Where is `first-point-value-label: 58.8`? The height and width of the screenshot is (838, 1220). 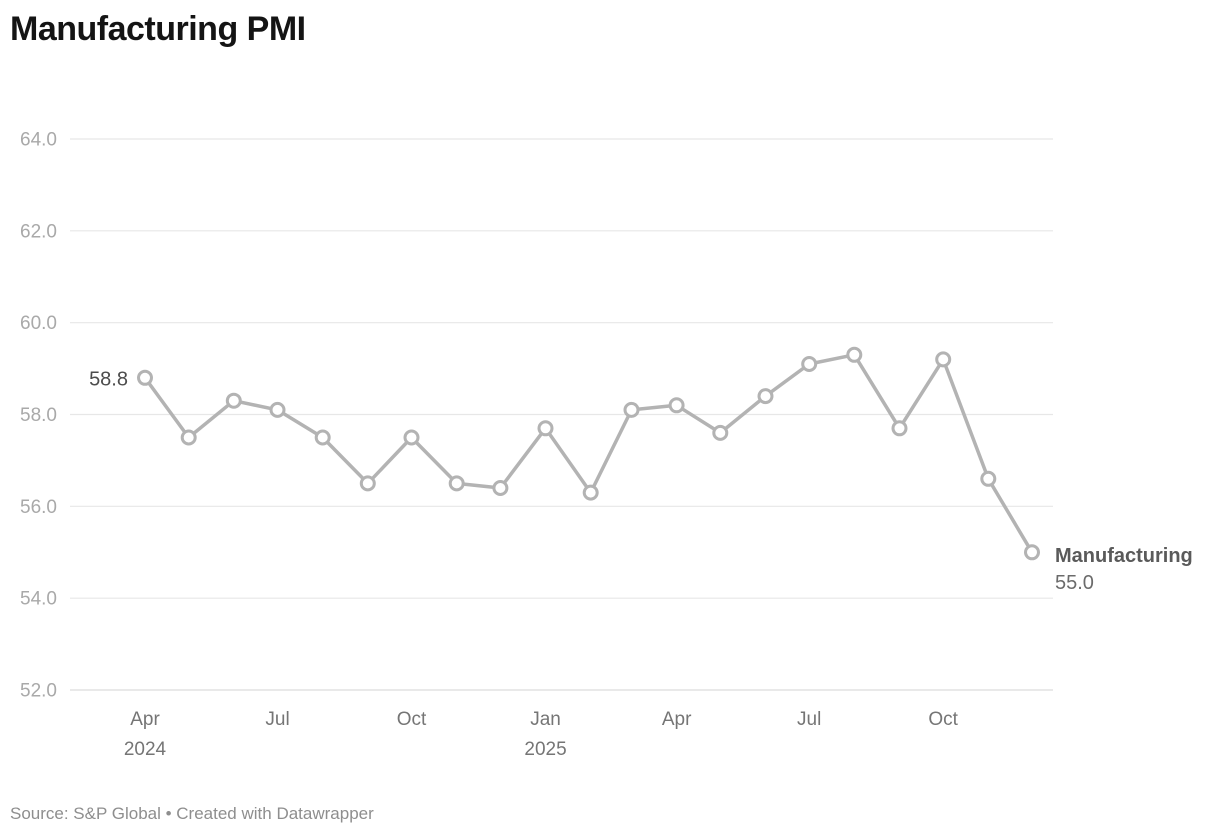
first-point-value-label: 58.8 is located at coordinates (108, 379).